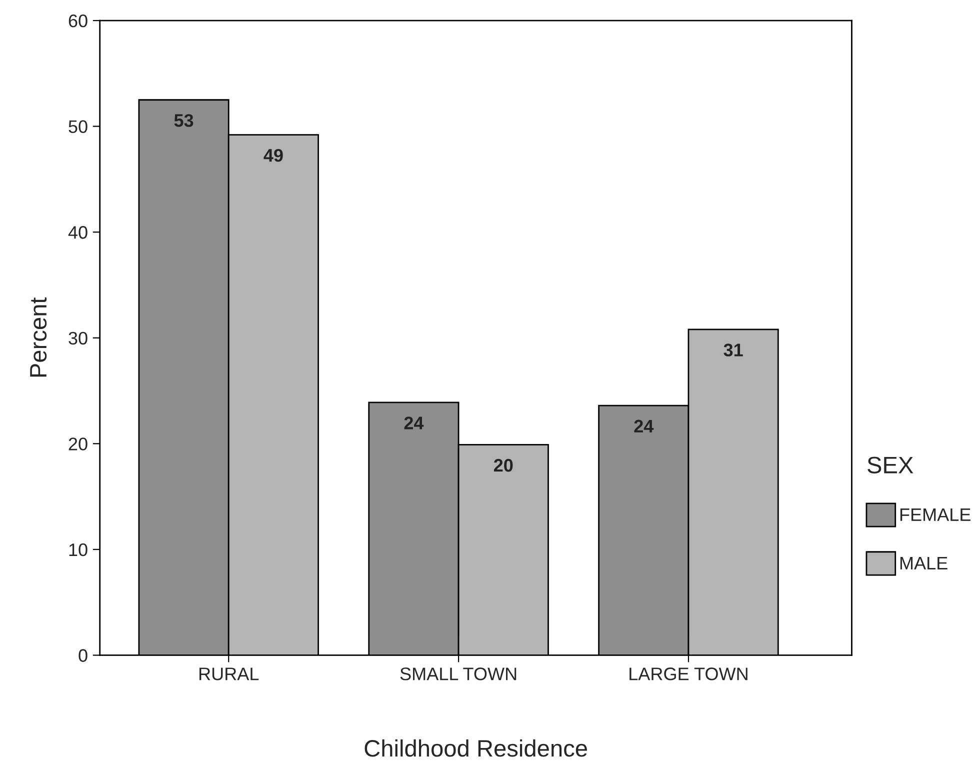  What do you see at coordinates (935, 514) in the screenshot?
I see `legend-label: FEMALE` at bounding box center [935, 514].